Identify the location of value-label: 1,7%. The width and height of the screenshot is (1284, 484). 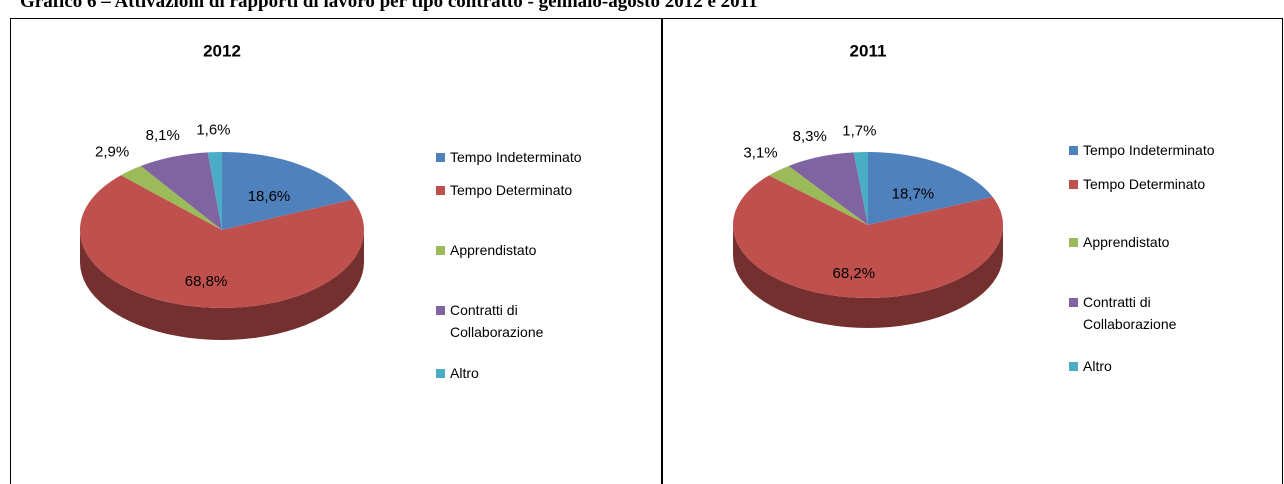
(859, 130).